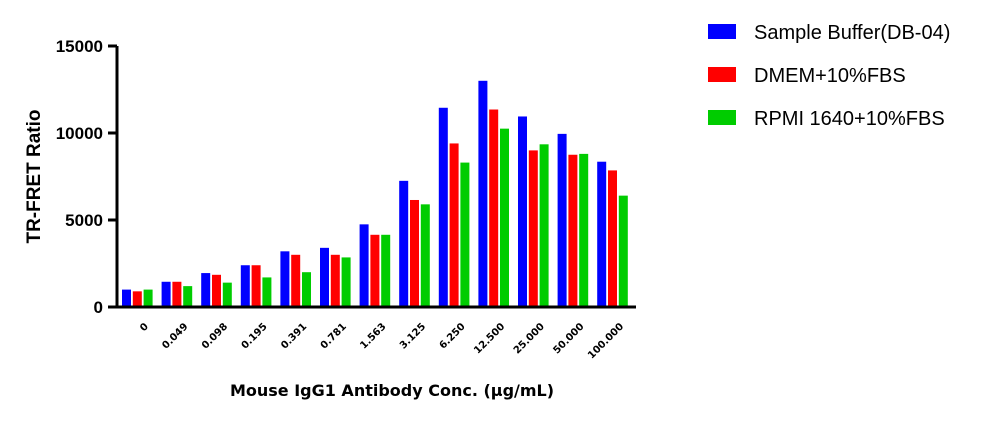 The width and height of the screenshot is (1000, 421). Describe the element at coordinates (529, 338) in the screenshot. I see `x-tick-label-25-000: 25.000` at that location.